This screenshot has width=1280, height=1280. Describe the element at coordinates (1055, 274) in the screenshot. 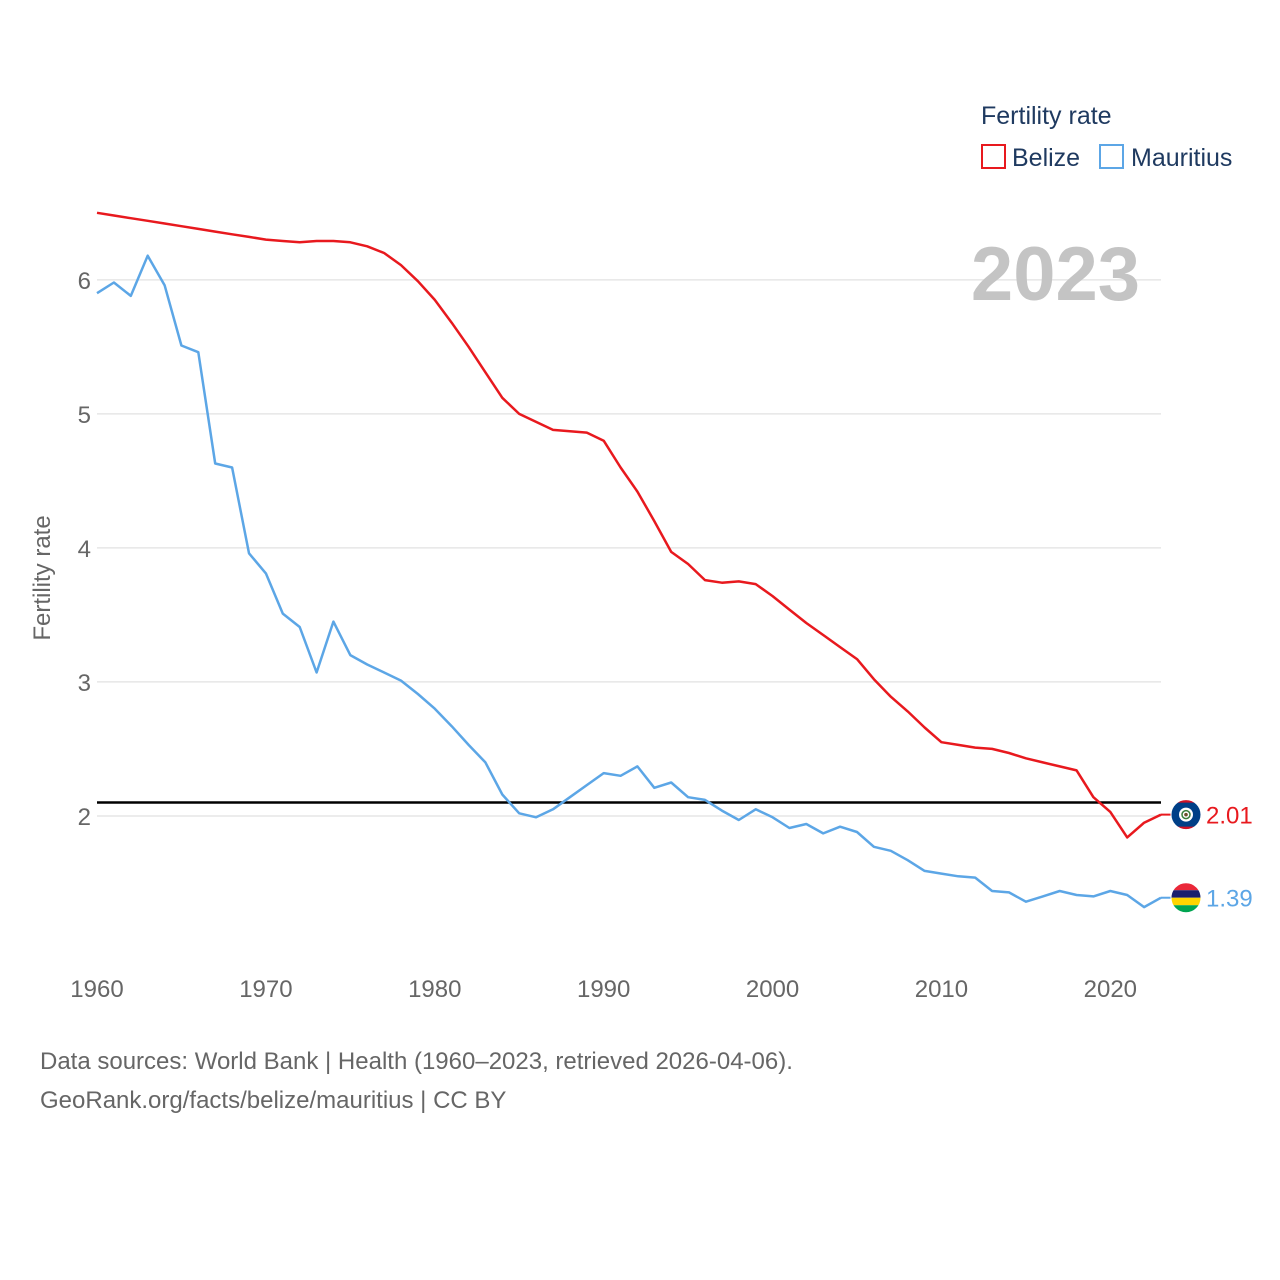

I see `year-label: 2023` at that location.